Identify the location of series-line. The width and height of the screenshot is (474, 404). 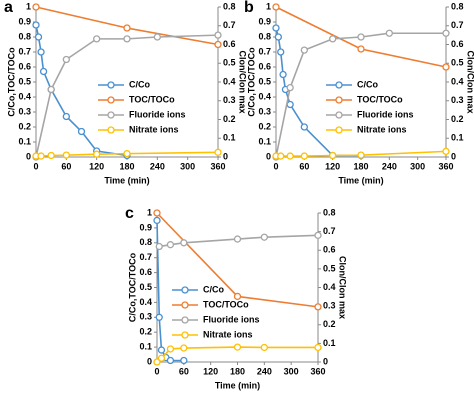
(127, 96).